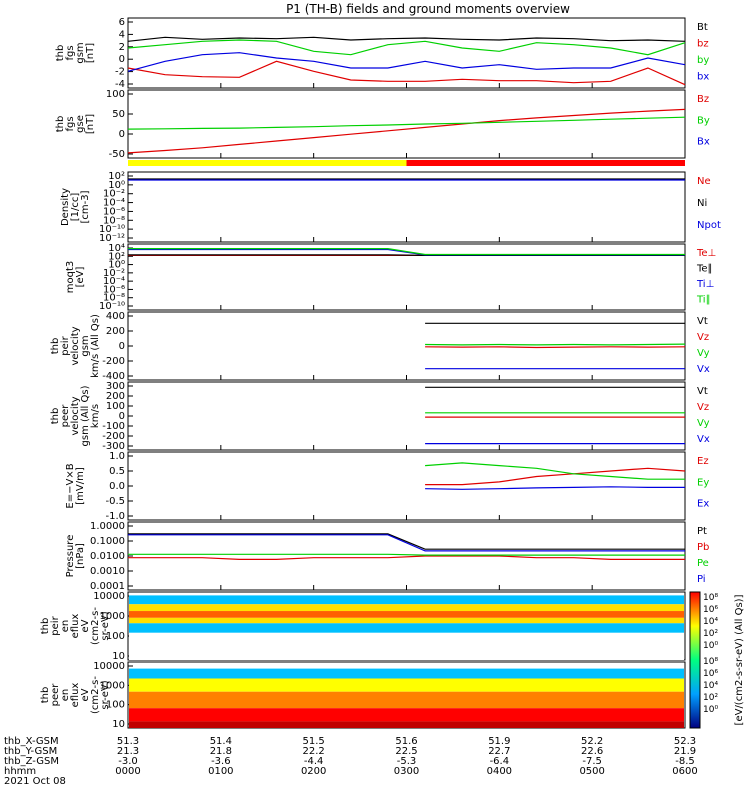 The width and height of the screenshot is (750, 804). Describe the element at coordinates (115, 316) in the screenshot. I see `y-tick-label: 400` at that location.